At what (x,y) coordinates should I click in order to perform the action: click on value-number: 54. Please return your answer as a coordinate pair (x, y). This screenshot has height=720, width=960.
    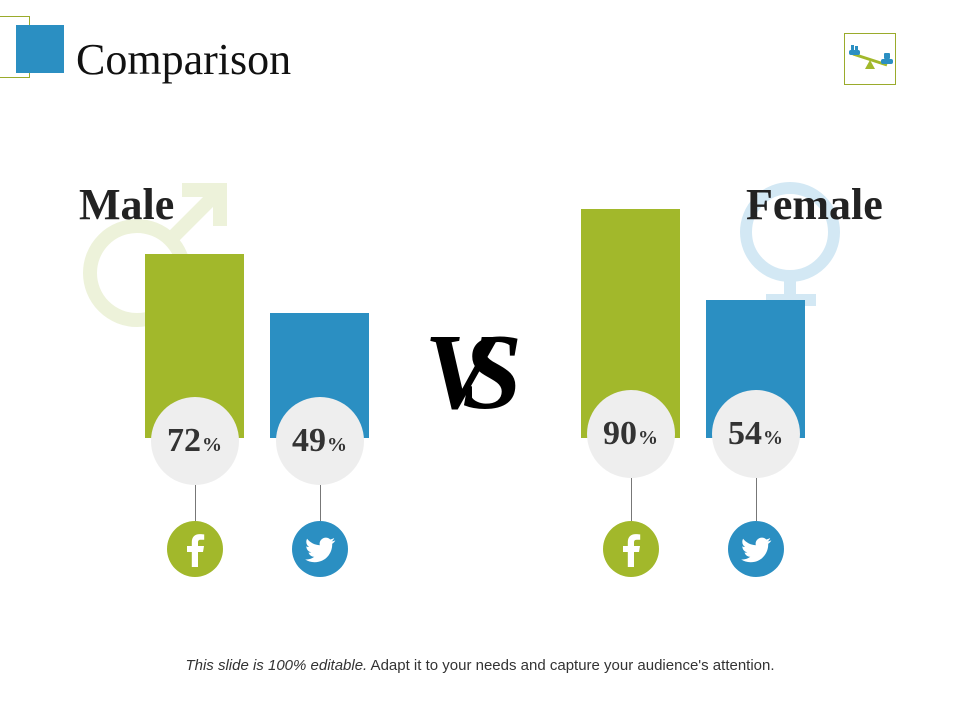
    Looking at the image, I should click on (745, 433).